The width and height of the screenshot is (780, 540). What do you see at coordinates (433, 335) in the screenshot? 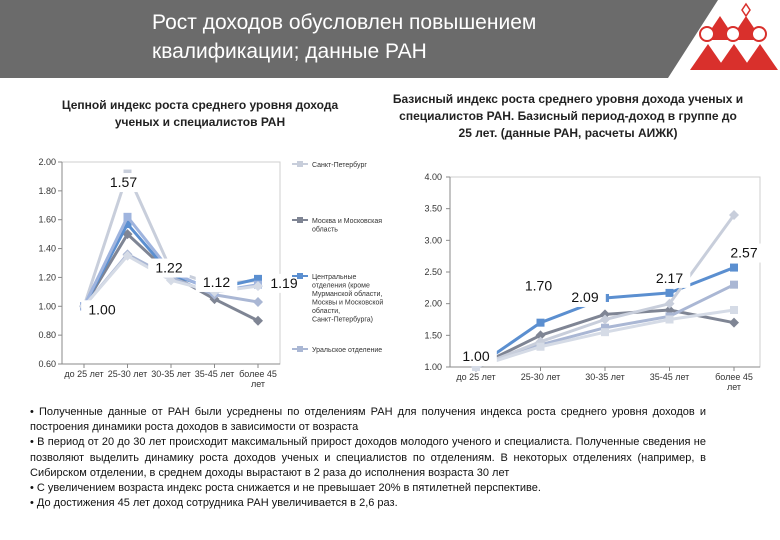
I see `y-tick-label: 1.50` at bounding box center [433, 335].